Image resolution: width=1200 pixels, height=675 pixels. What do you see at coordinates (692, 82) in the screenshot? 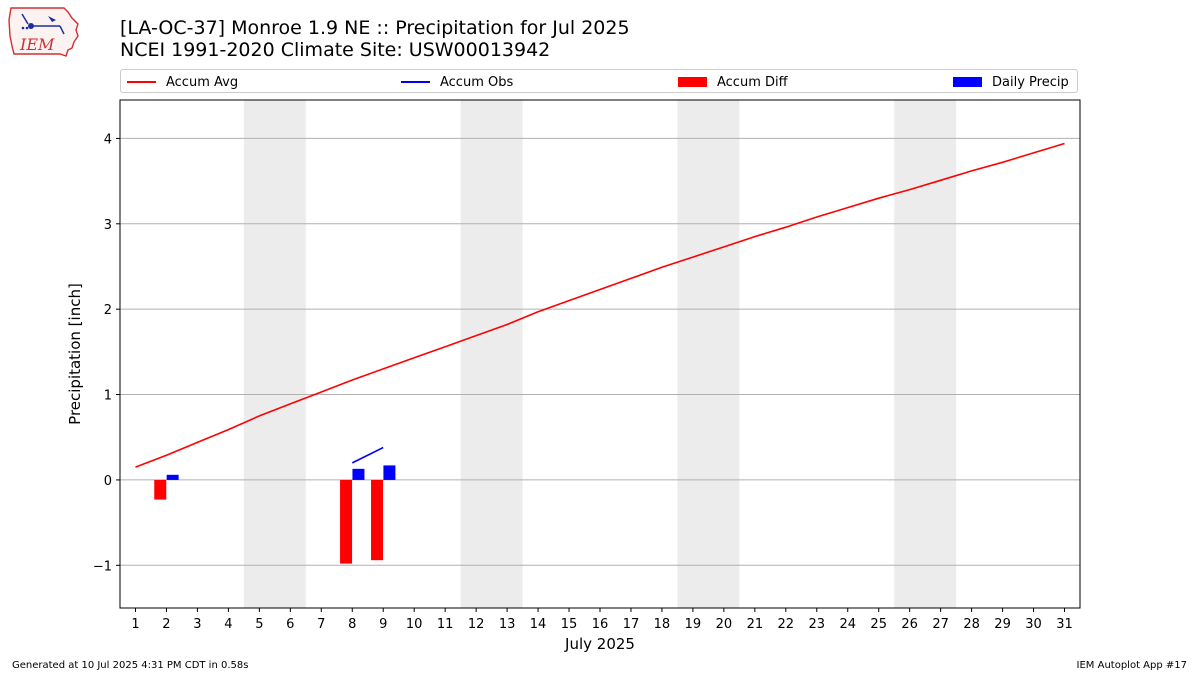
I see `legend-swatch-accum-diff` at bounding box center [692, 82].